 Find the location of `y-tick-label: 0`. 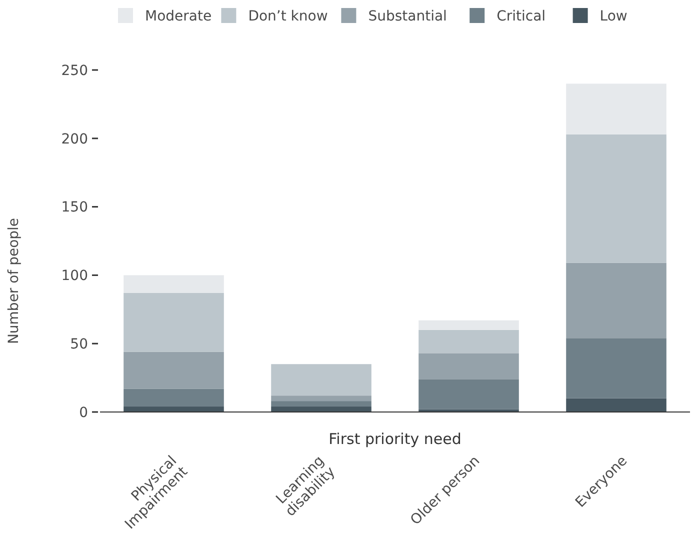

y-tick-label: 0 is located at coordinates (83, 412).